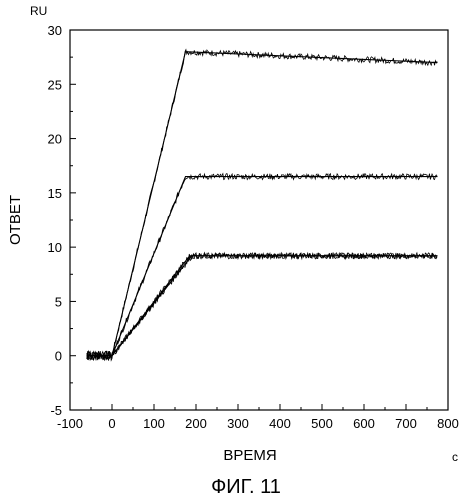  I want to click on y-axis-title: ОТВЕТ, so click(15, 220).